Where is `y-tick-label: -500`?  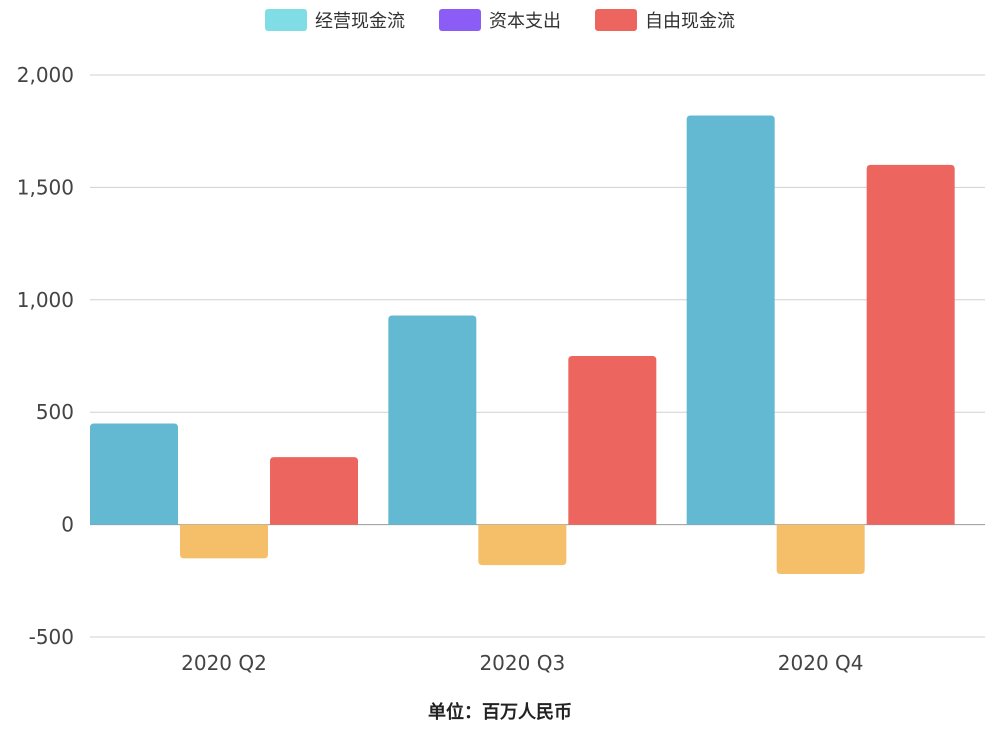 y-tick-label: -500 is located at coordinates (51, 637).